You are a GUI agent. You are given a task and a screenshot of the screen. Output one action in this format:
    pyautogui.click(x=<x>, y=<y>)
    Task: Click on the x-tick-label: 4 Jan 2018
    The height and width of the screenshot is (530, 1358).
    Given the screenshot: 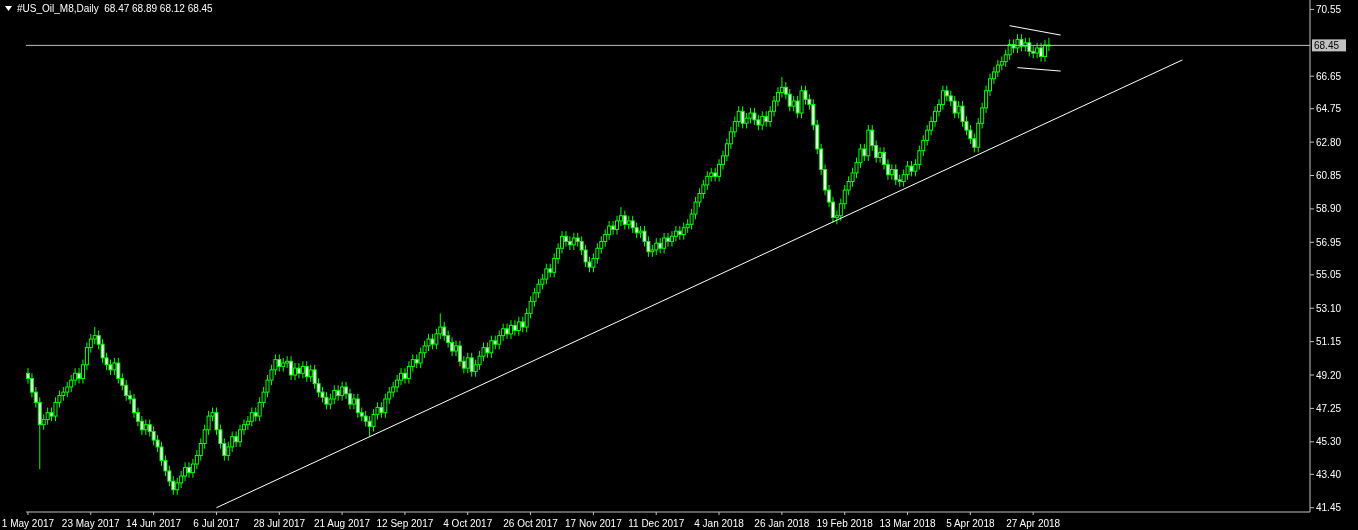 What is the action you would take?
    pyautogui.click(x=719, y=523)
    